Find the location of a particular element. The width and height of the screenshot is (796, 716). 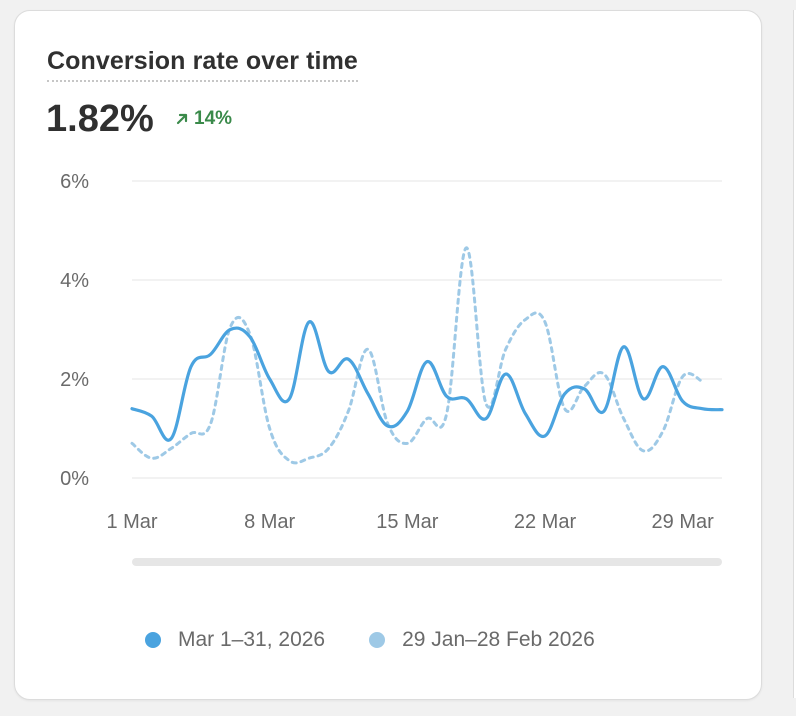

x-tick-label: 22 Mar is located at coordinates (545, 522).